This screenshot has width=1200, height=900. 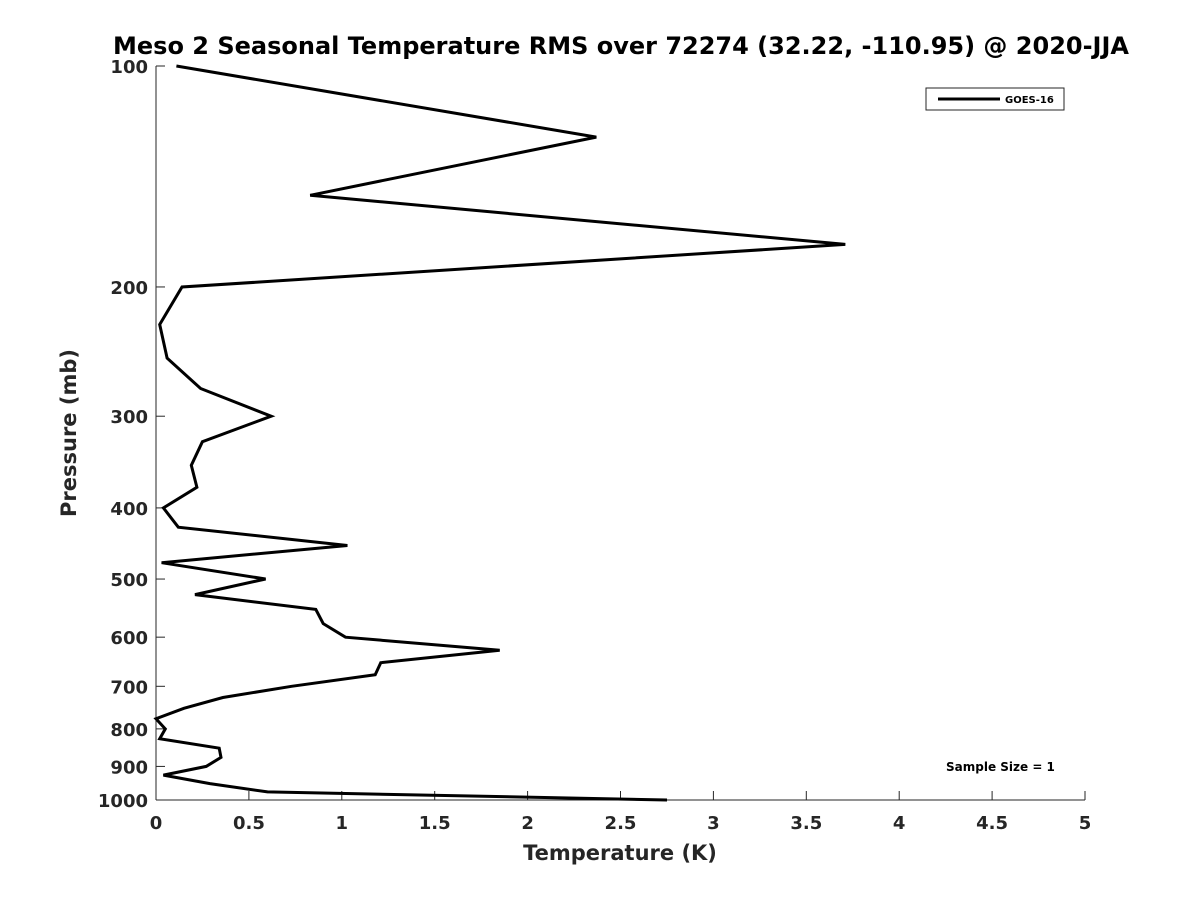 I want to click on x-axis-ticks: 0 0.5 1 1.5 2 2.5 3 3.5 4 4.5 5, so click(x=621, y=812).